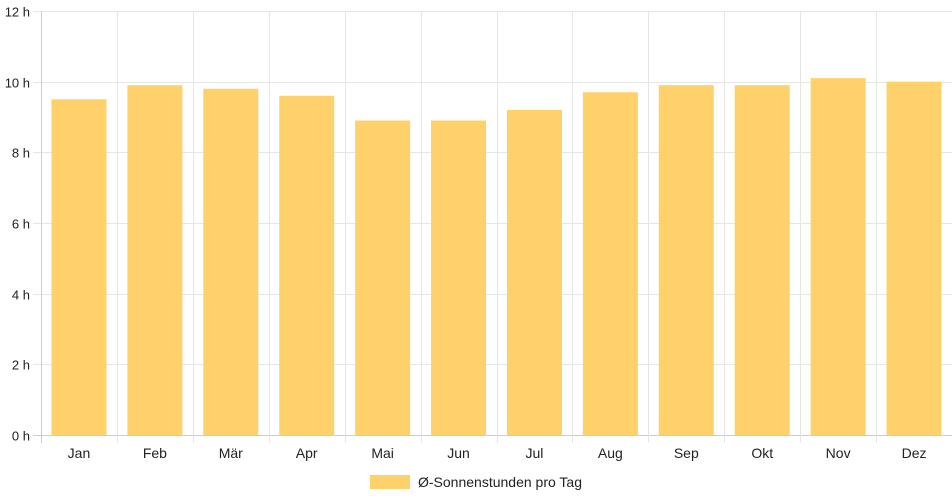 This screenshot has height=500, width=952. Describe the element at coordinates (382, 453) in the screenshot. I see `x-tick-label: Mai` at that location.